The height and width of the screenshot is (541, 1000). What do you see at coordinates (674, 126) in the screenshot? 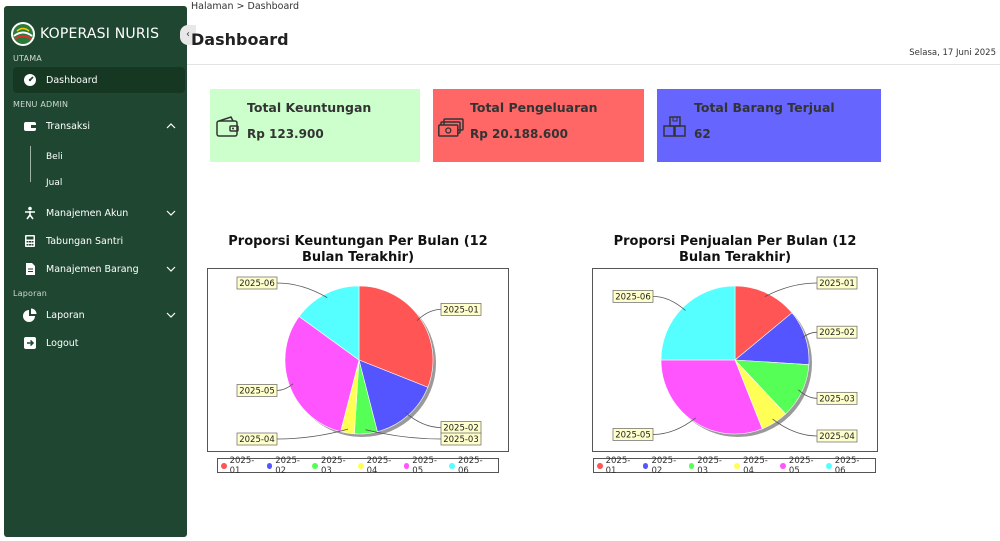
I see `boxes-icon` at bounding box center [674, 126].